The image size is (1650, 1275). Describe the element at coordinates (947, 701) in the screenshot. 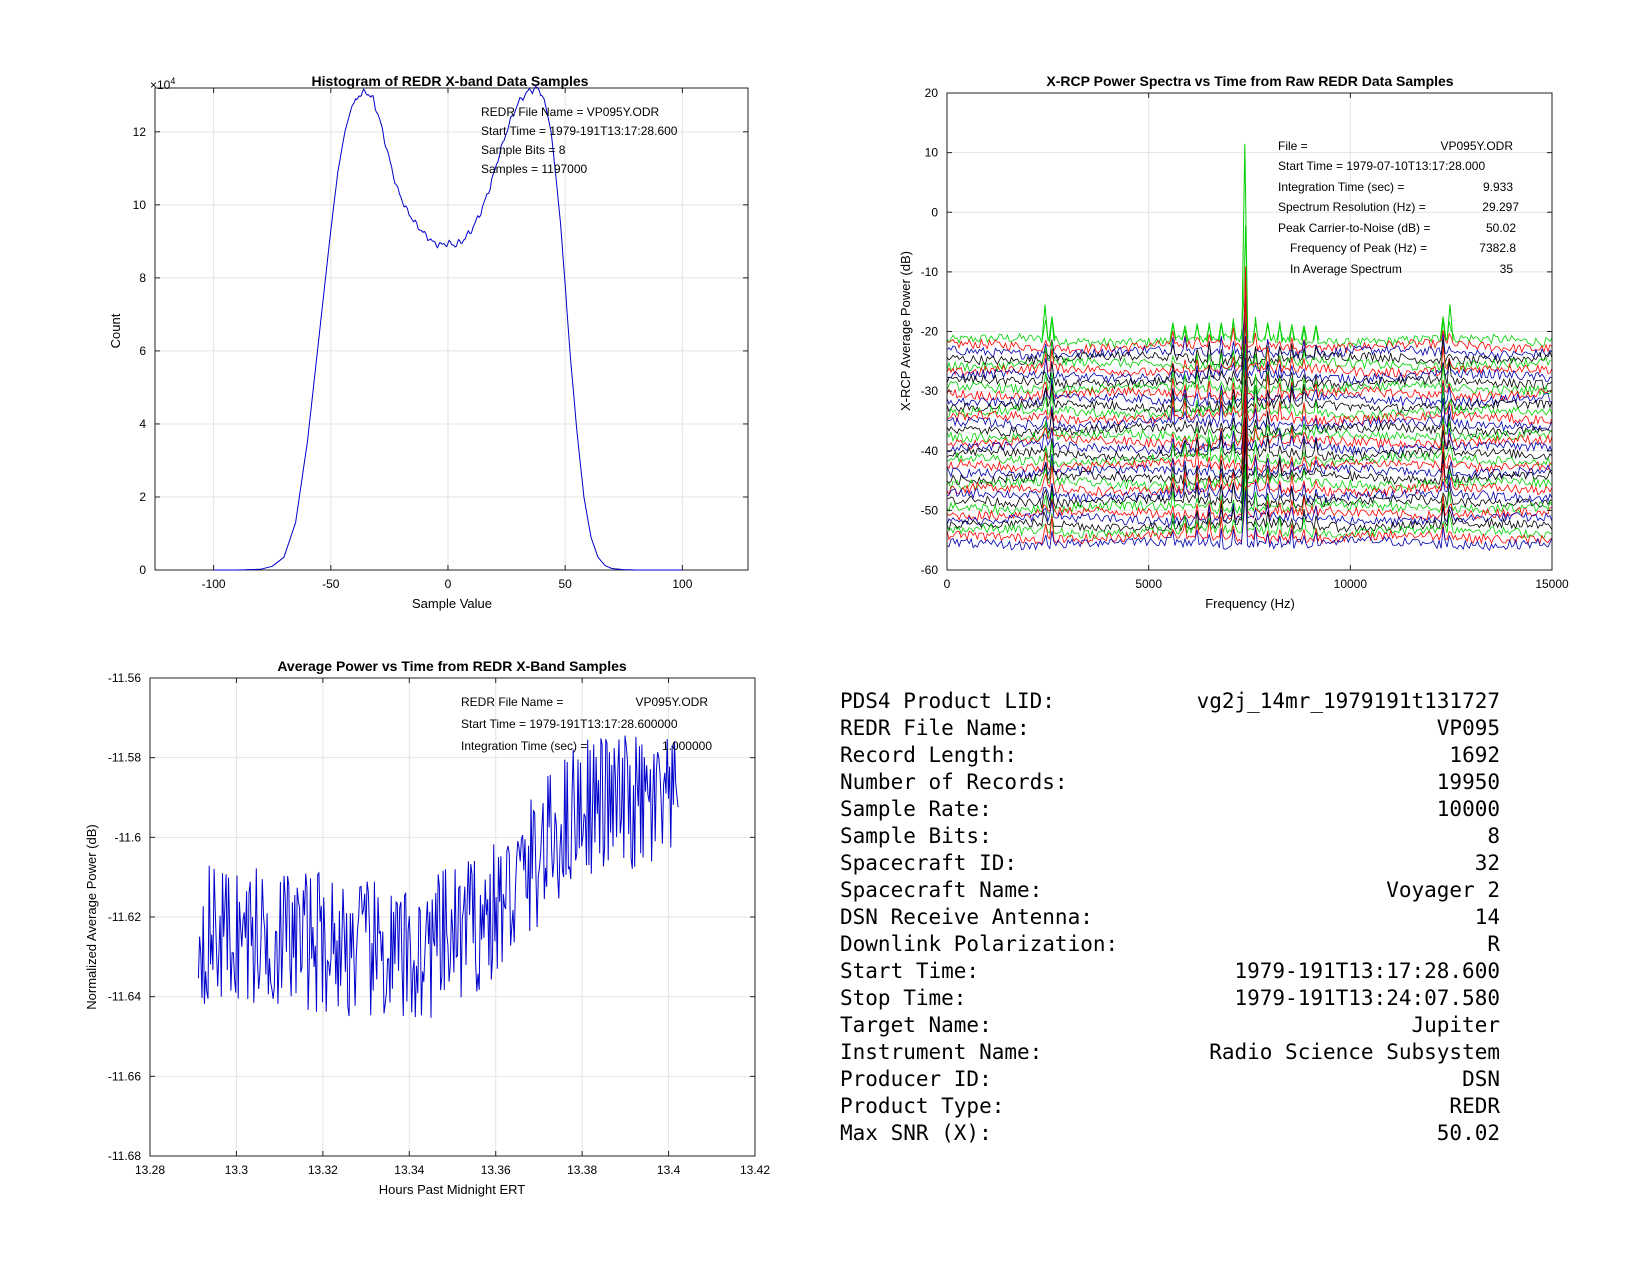

I see `summary-label: PDS4 Product LID:` at that location.